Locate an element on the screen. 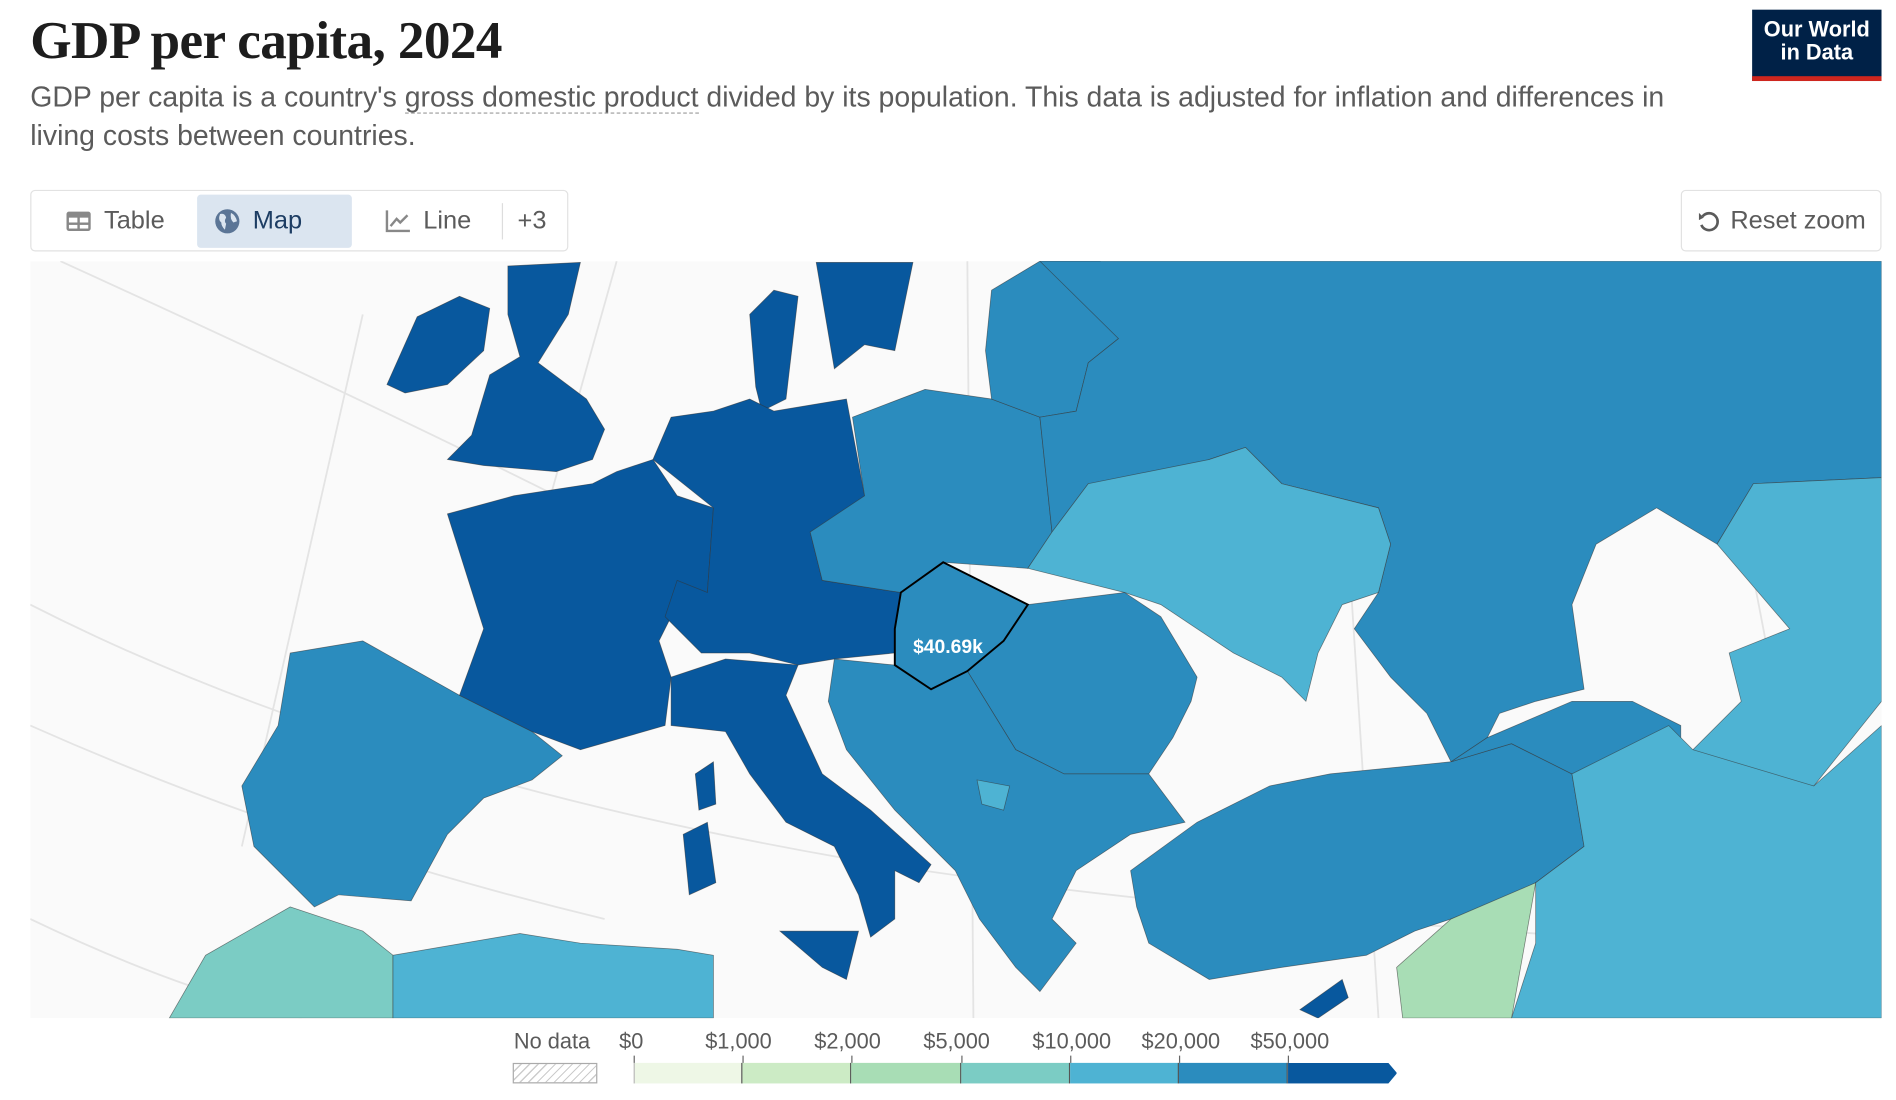 This screenshot has height=1100, width=1896. no-data-label: No data is located at coordinates (552, 1041).